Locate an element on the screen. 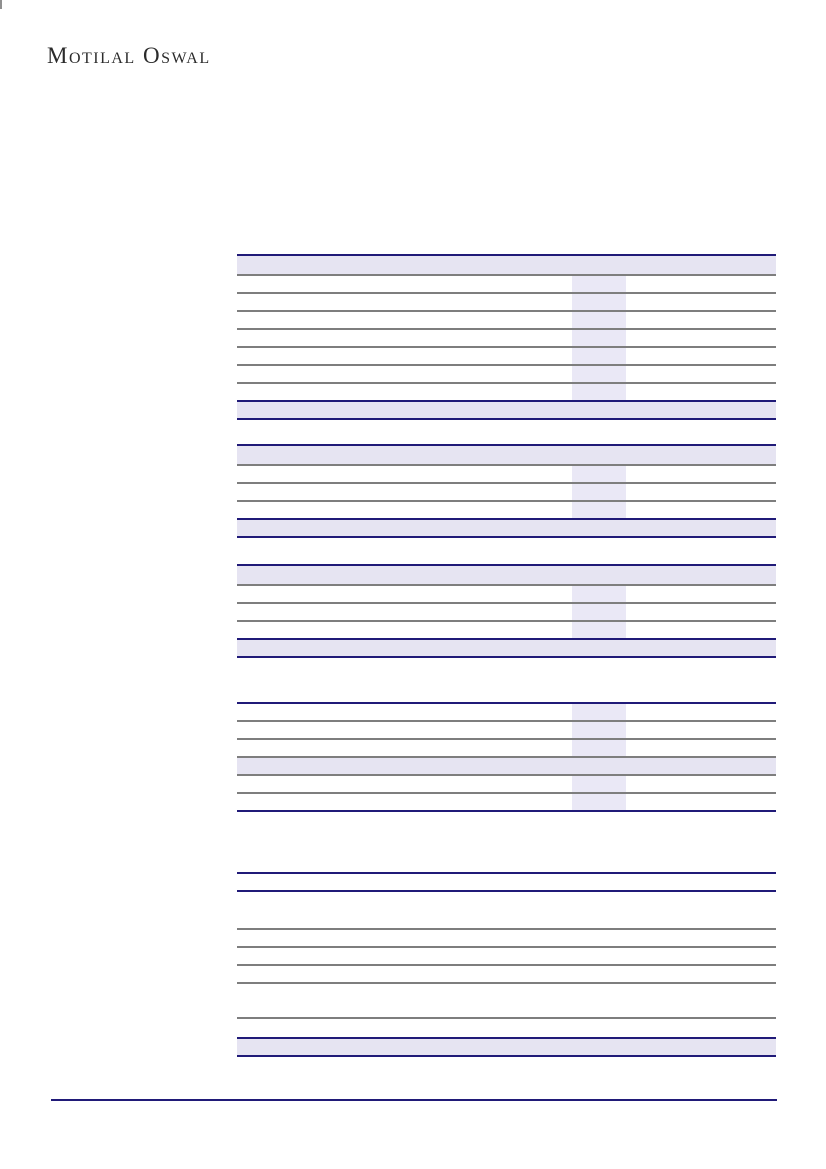  page-footer-rule is located at coordinates (414, 1100).